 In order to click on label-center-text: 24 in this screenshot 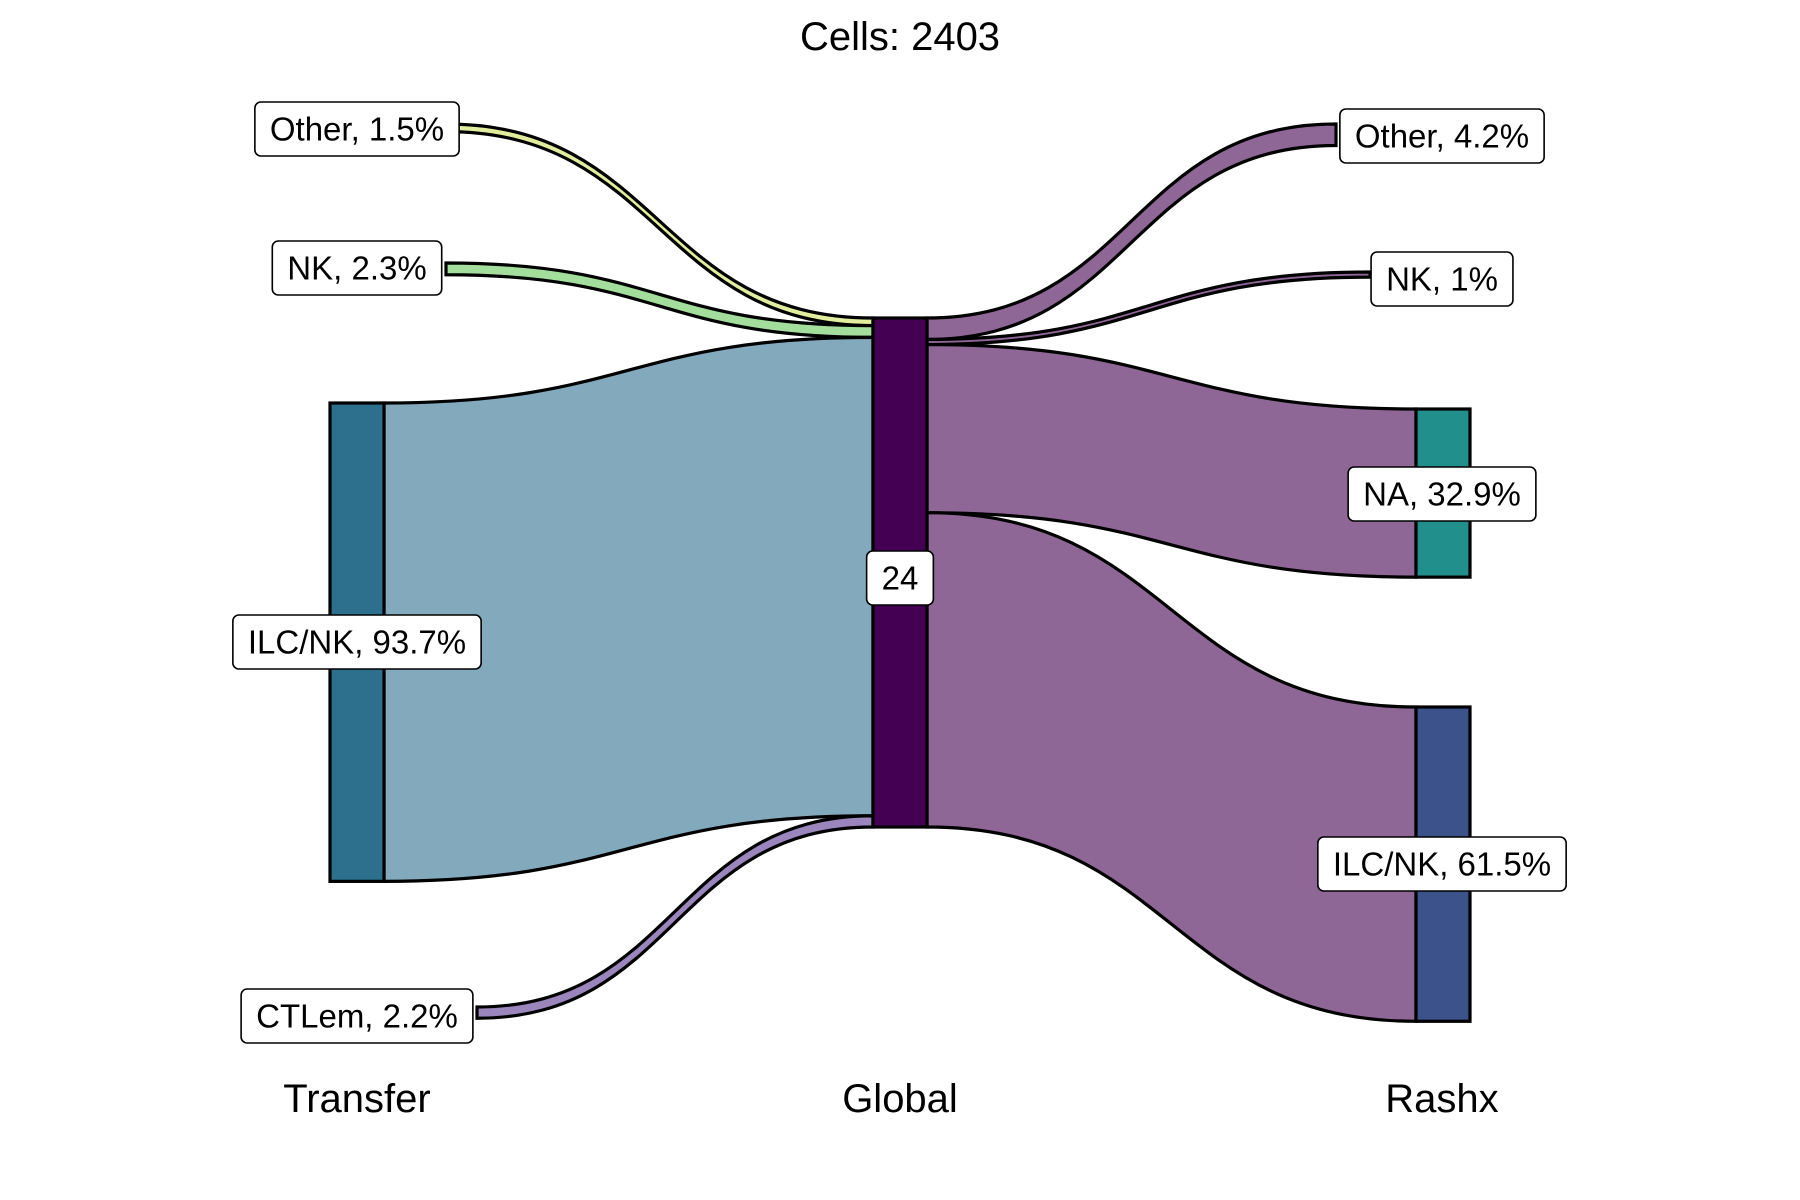, I will do `click(900, 578)`.